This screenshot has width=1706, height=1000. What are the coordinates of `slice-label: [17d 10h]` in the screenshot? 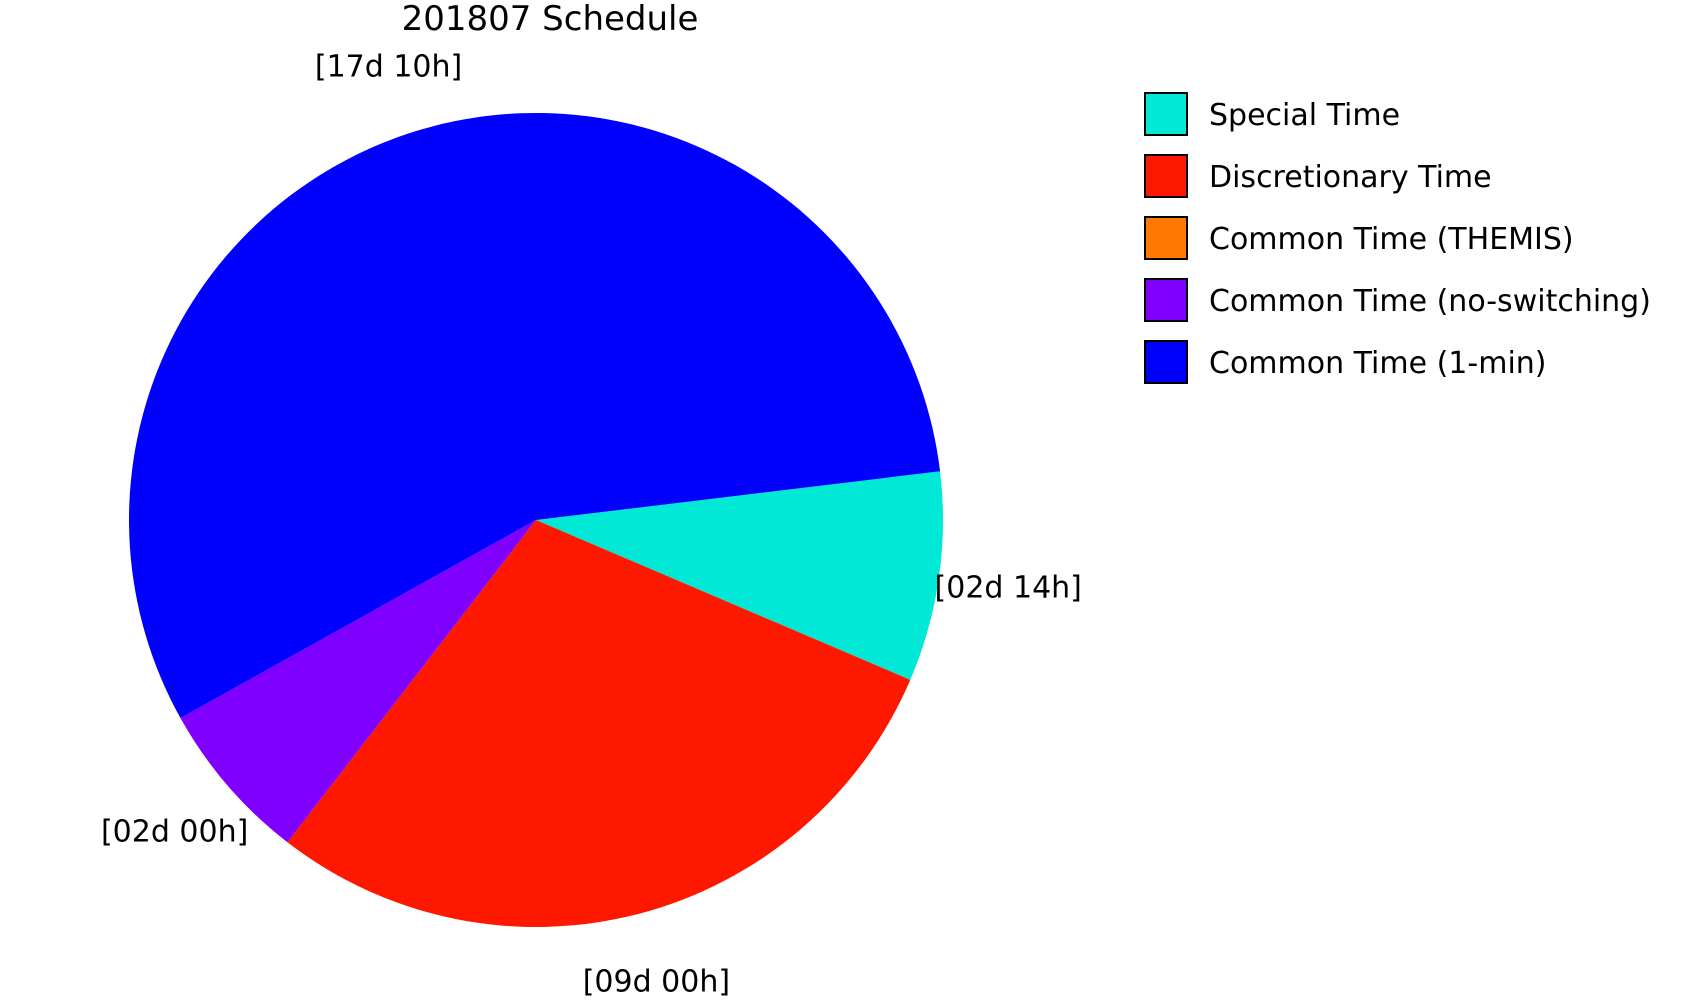 It's located at (388, 66).